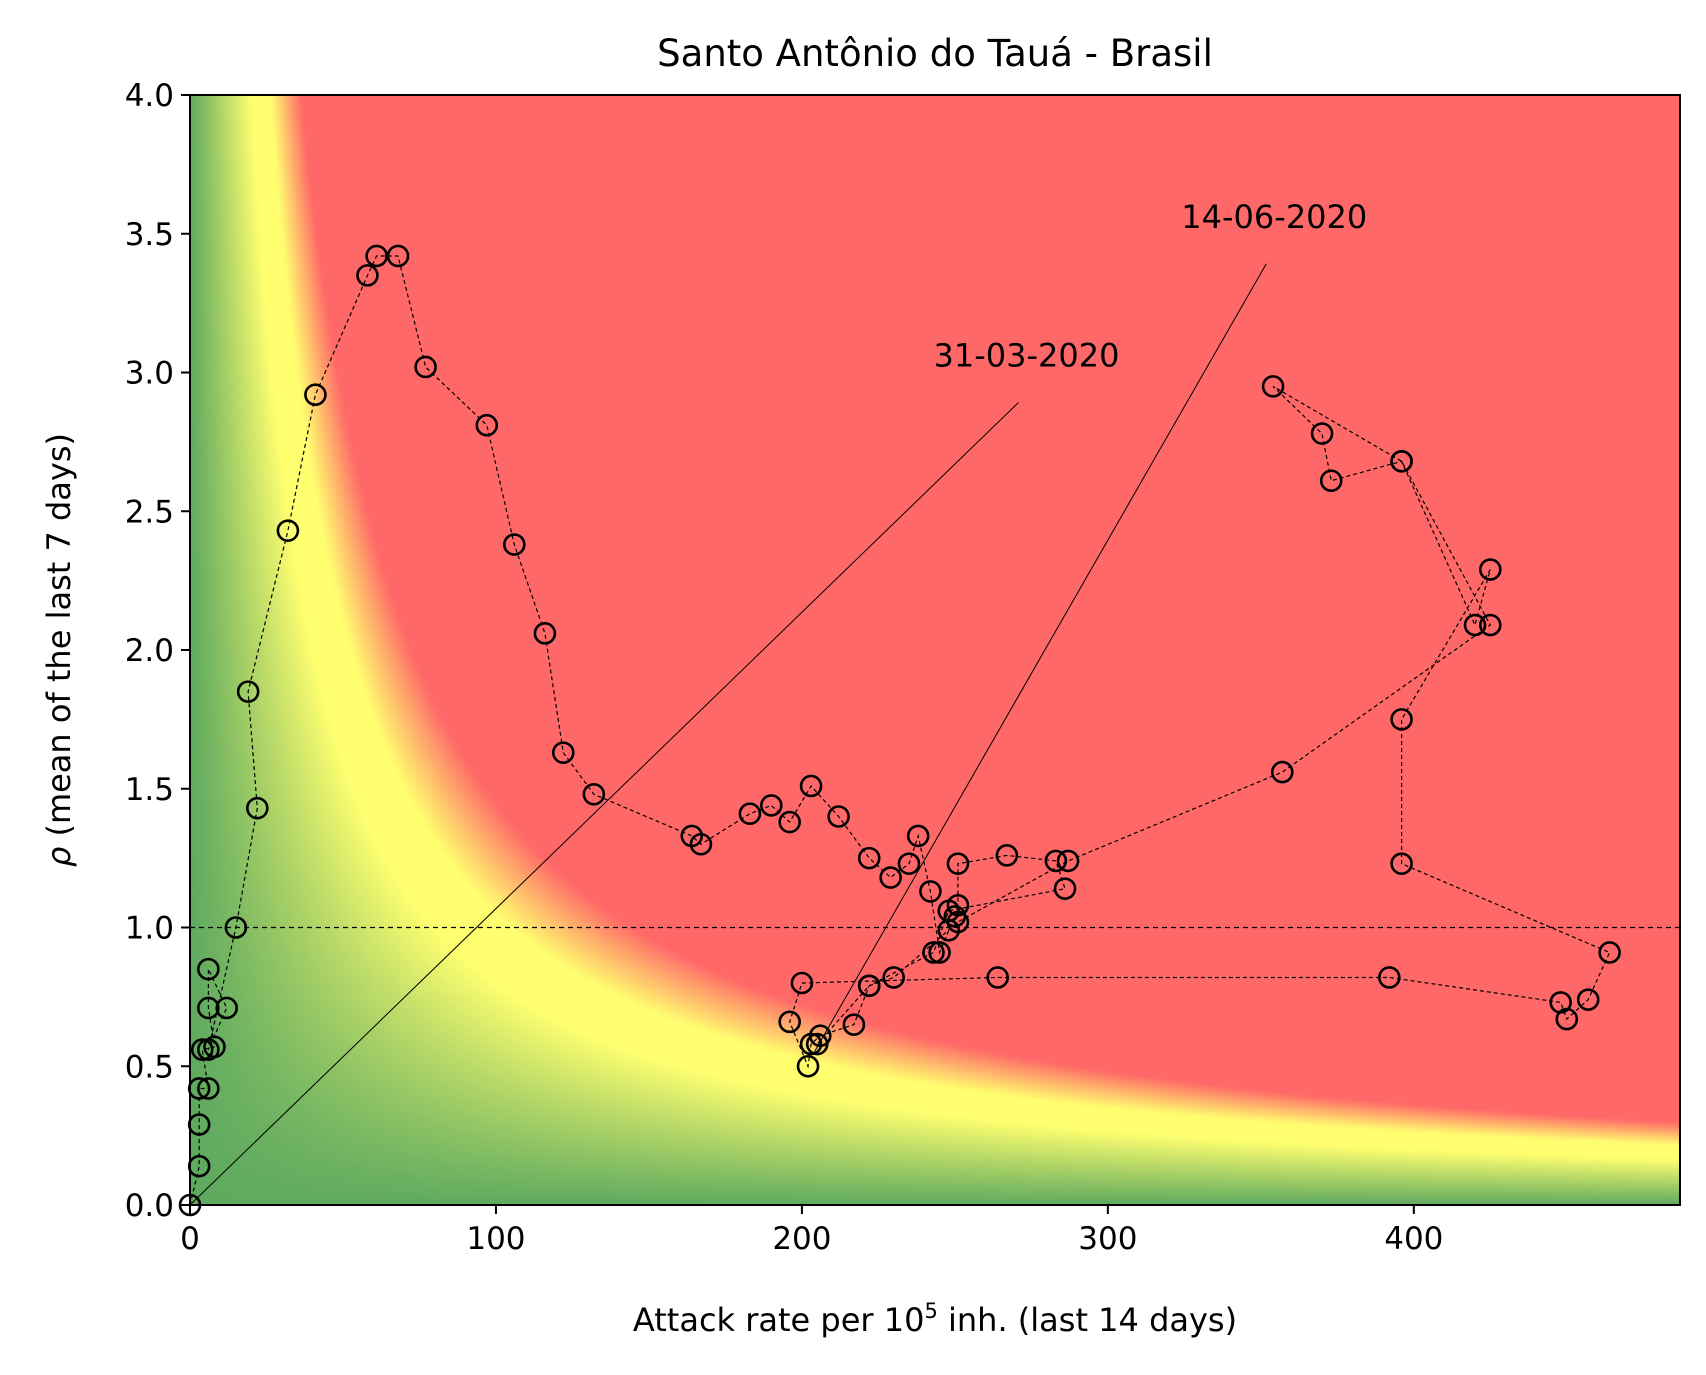  I want to click on x-tick-label: 0, so click(190, 1239).